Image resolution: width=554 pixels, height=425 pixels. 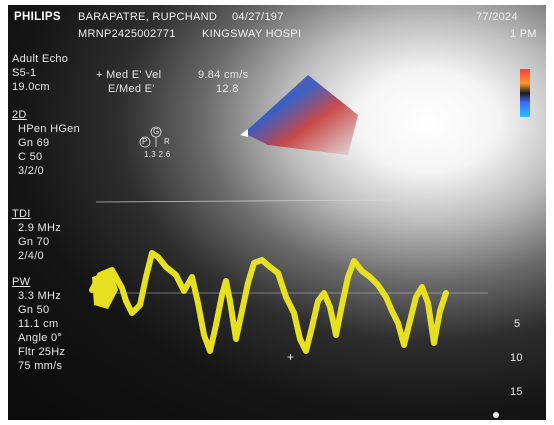 What do you see at coordinates (148, 17) in the screenshot?
I see `patient-name: BARAPATRE, RUPCHAND` at bounding box center [148, 17].